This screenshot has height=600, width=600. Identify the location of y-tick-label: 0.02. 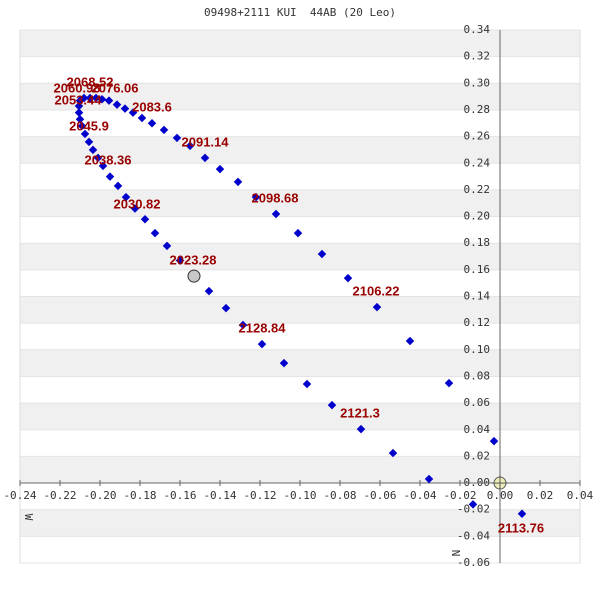
(477, 455).